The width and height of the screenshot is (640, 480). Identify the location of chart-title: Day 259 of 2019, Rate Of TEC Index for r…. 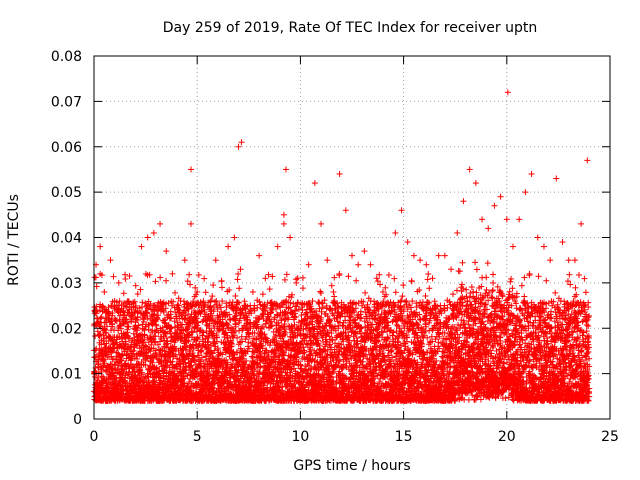
(350, 28).